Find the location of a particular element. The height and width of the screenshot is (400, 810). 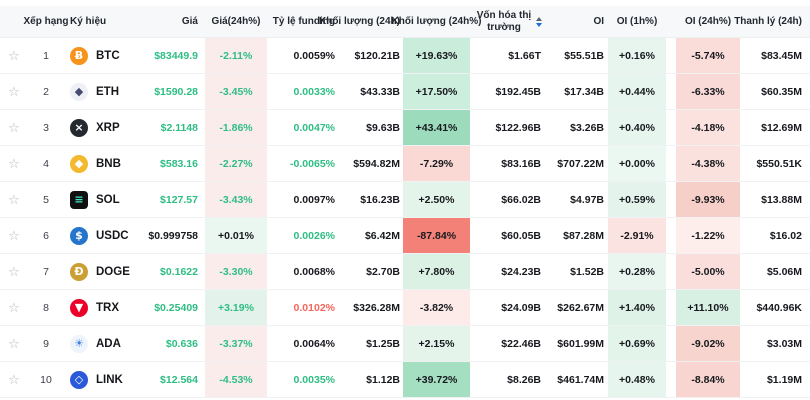

volume-24h-cell: $120.21B is located at coordinates (377, 55).